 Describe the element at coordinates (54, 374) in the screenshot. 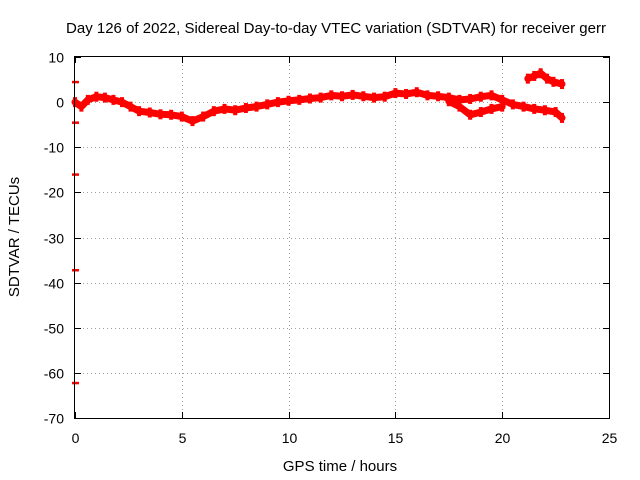

I see `y-tick-label: -60` at that location.